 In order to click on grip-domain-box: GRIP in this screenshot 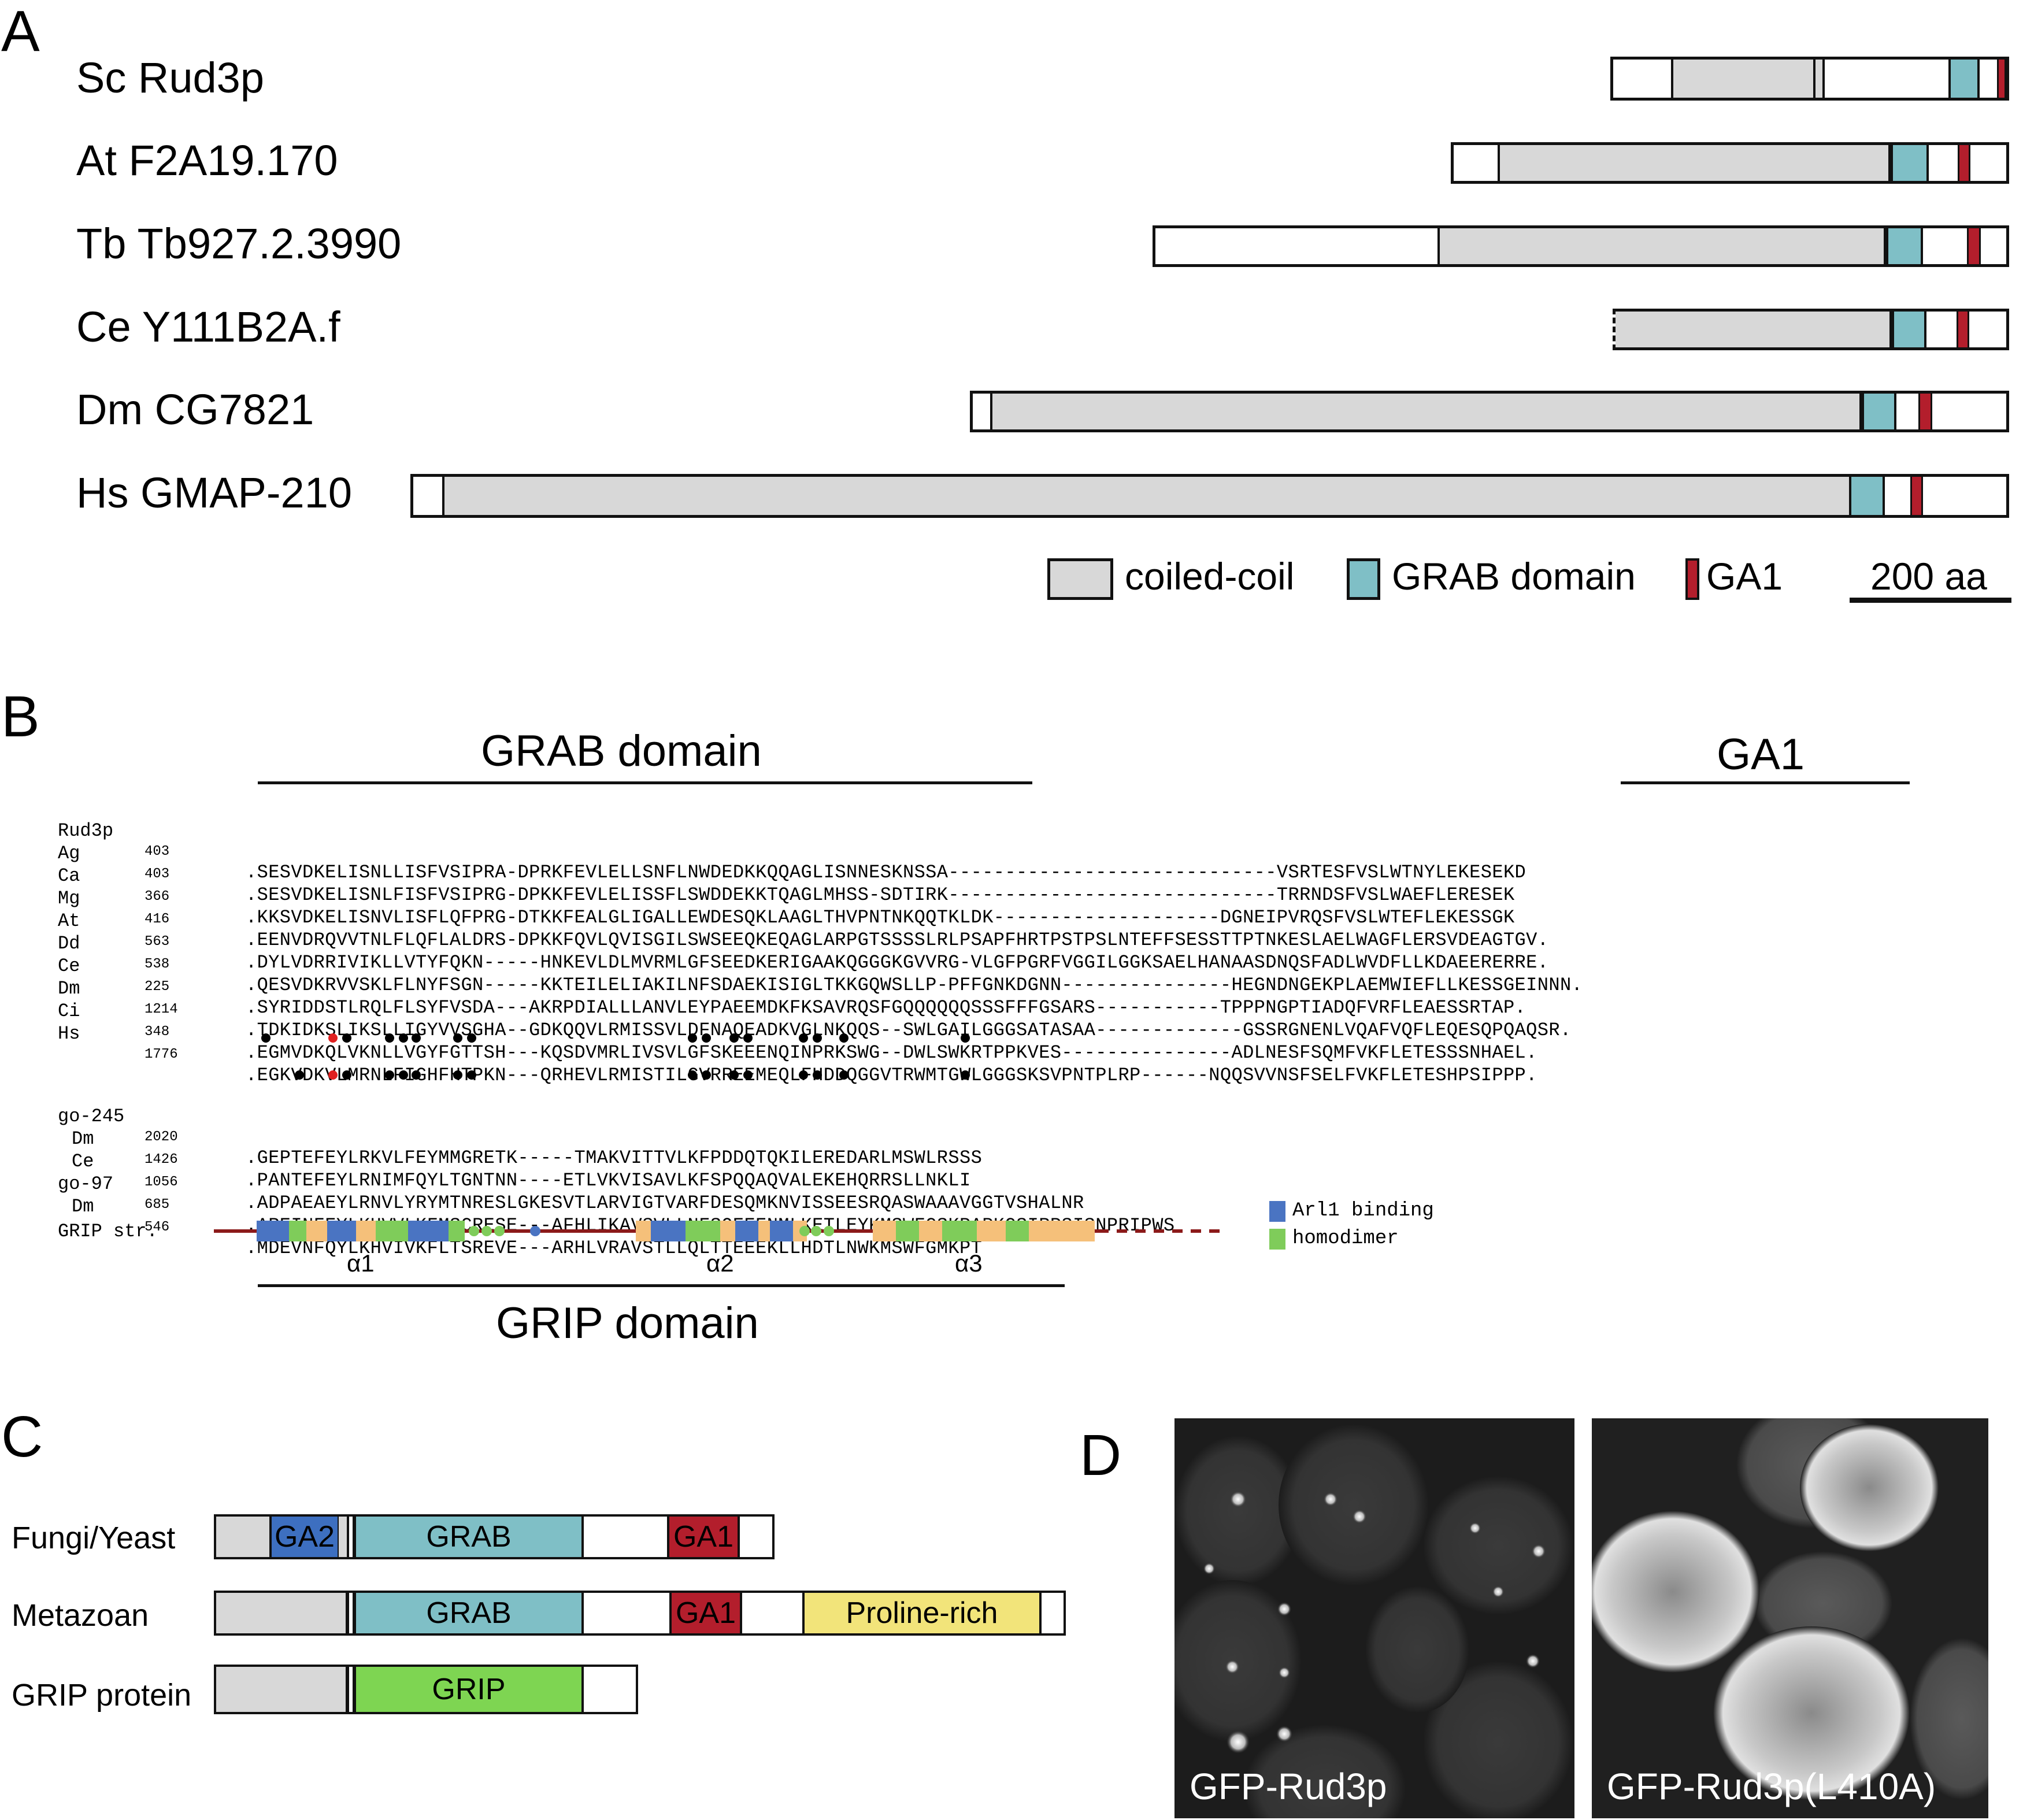, I will do `click(469, 1689)`.